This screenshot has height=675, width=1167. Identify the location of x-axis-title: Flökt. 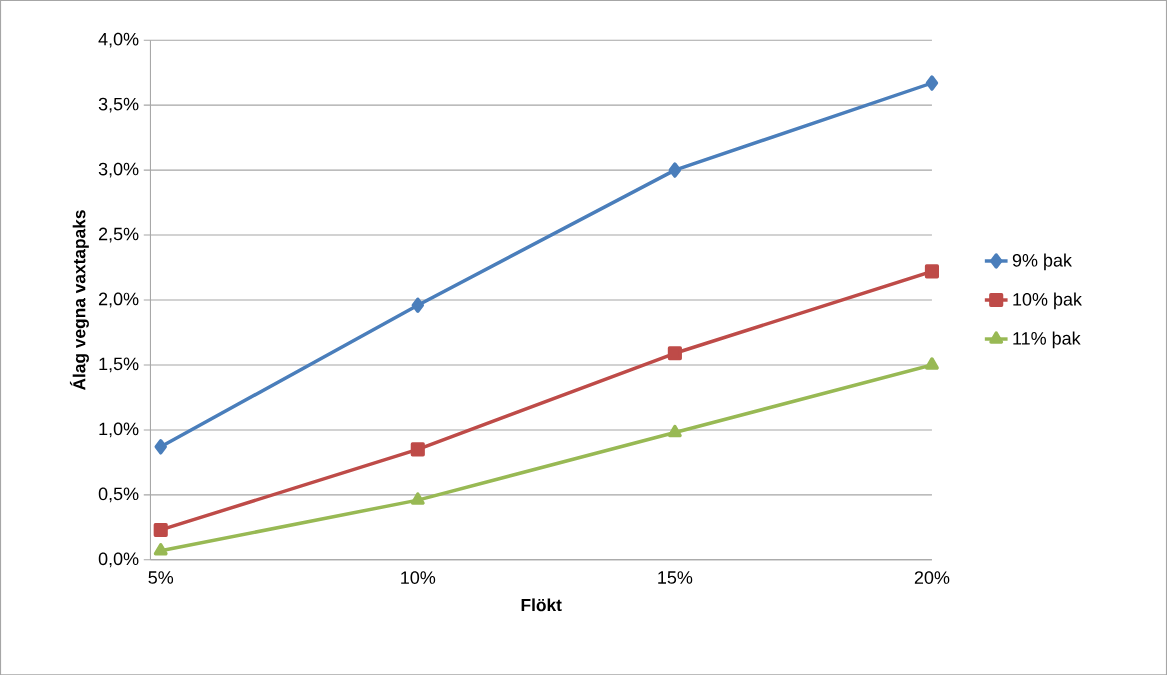
(541, 604).